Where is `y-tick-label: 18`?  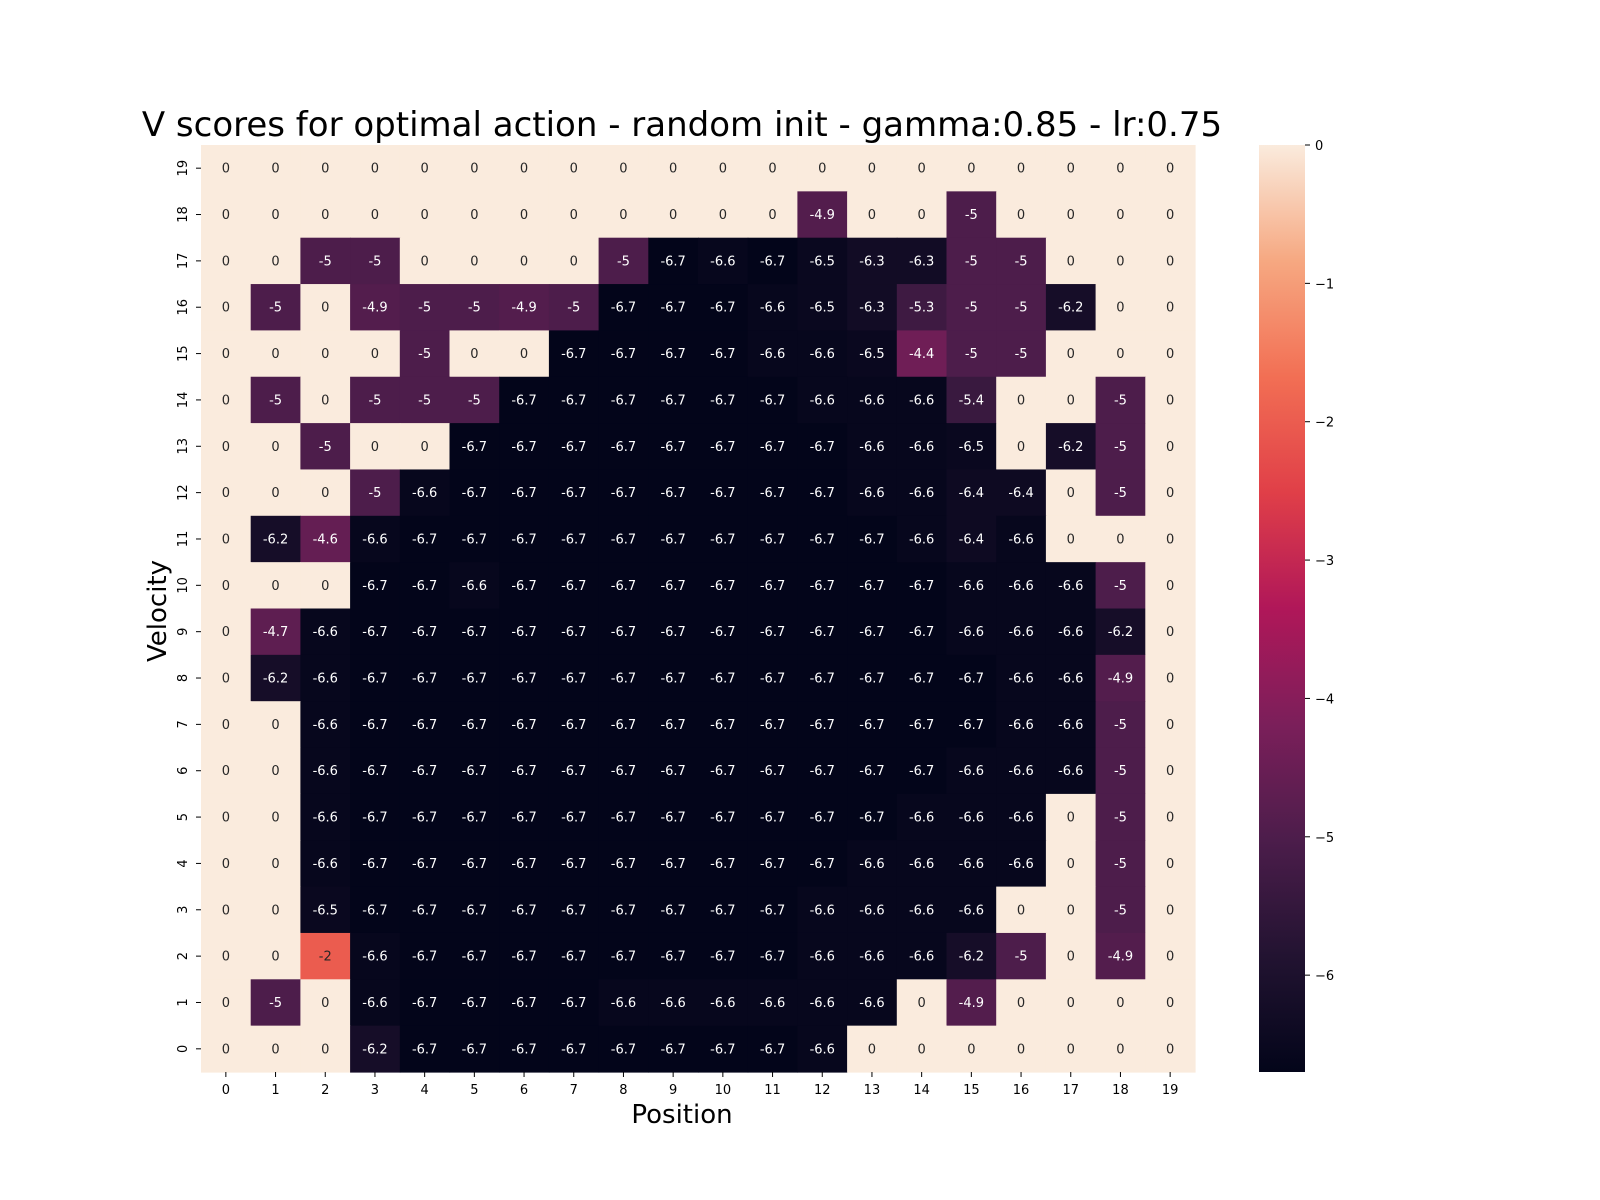 y-tick-label: 18 is located at coordinates (183, 214).